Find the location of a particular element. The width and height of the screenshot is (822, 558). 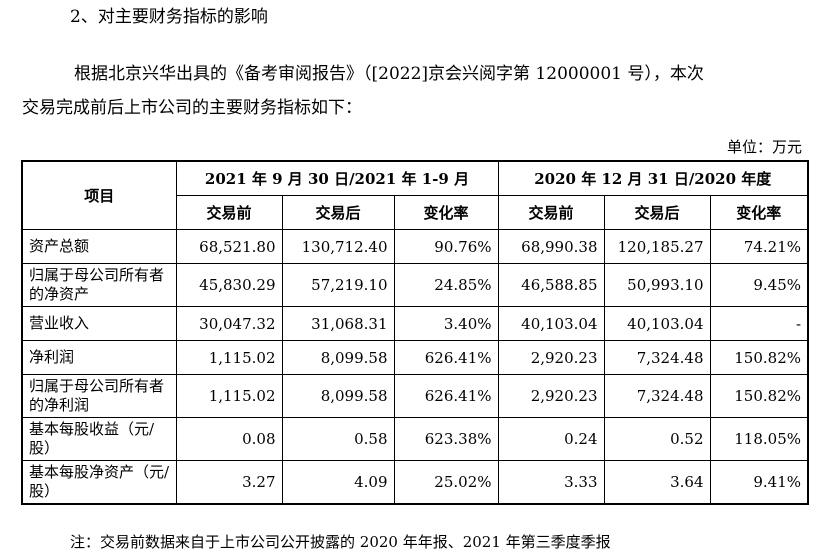

cell-value: 50,993.10 is located at coordinates (657, 285).